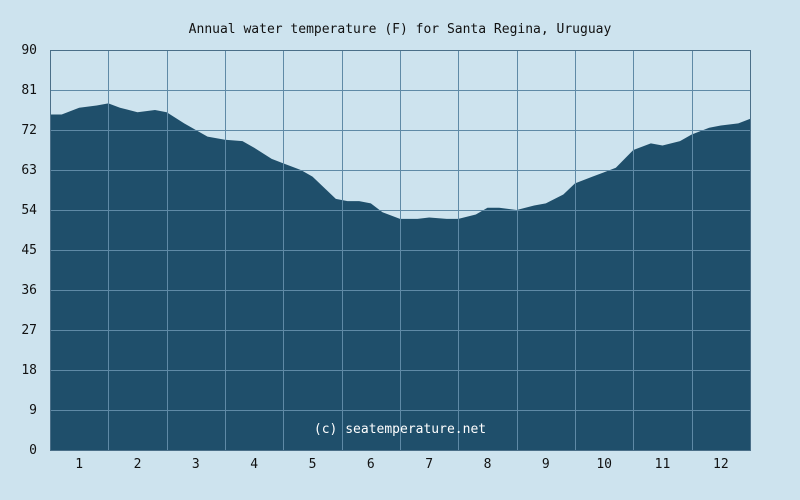 The height and width of the screenshot is (500, 800). Describe the element at coordinates (488, 464) in the screenshot. I see `x-tick-label: 8` at that location.